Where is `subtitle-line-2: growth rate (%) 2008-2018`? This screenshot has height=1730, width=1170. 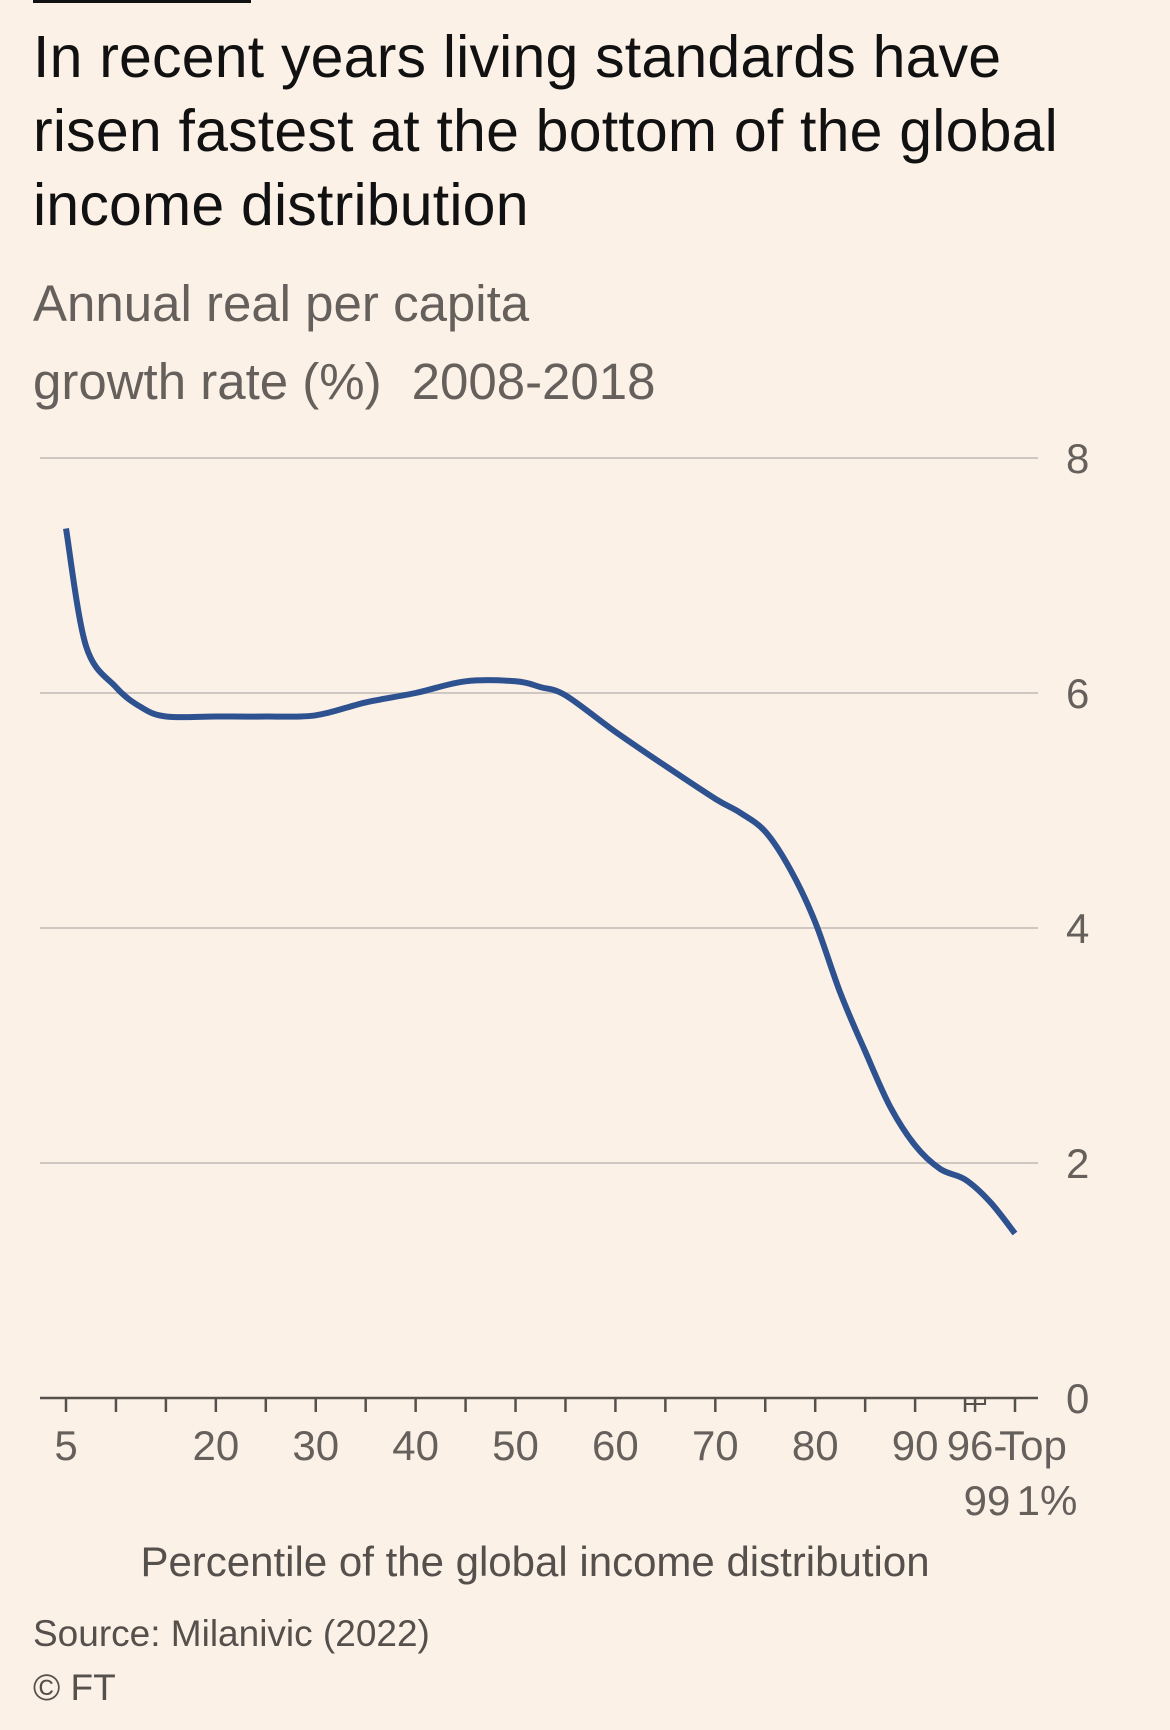 subtitle-line-2: growth rate (%) 2008-2018 is located at coordinates (483, 382).